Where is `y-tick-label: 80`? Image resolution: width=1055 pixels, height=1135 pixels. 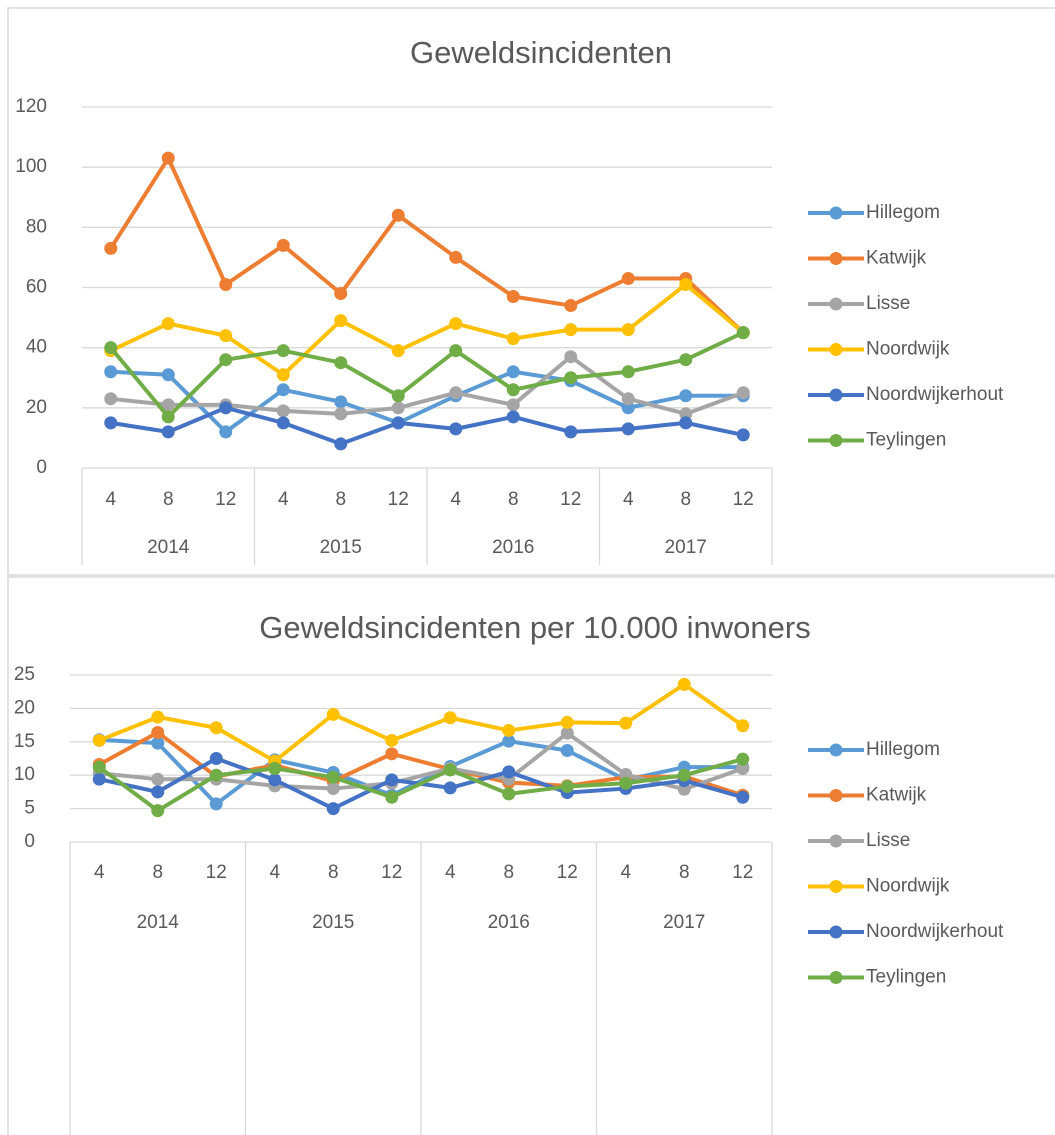
y-tick-label: 80 is located at coordinates (36, 226).